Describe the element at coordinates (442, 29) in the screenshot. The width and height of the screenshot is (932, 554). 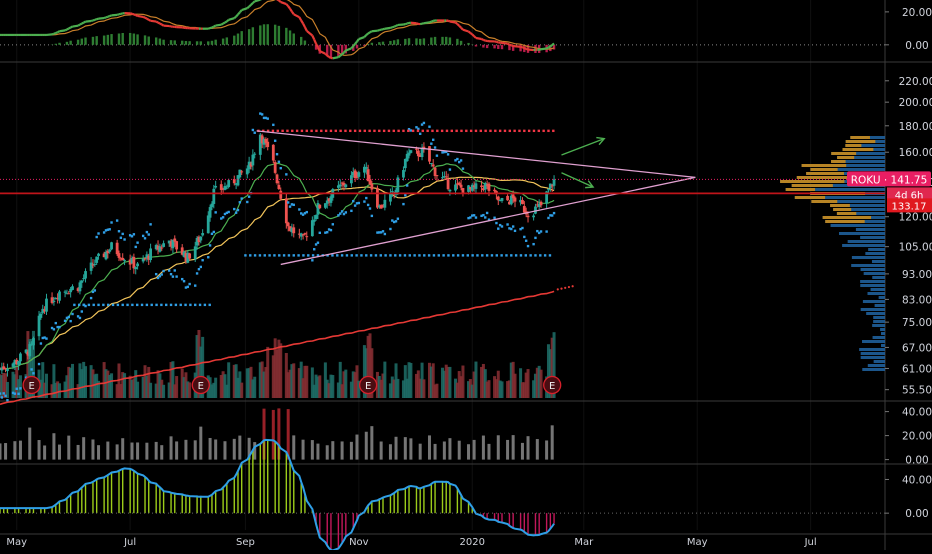
I see `macd-pane` at that location.